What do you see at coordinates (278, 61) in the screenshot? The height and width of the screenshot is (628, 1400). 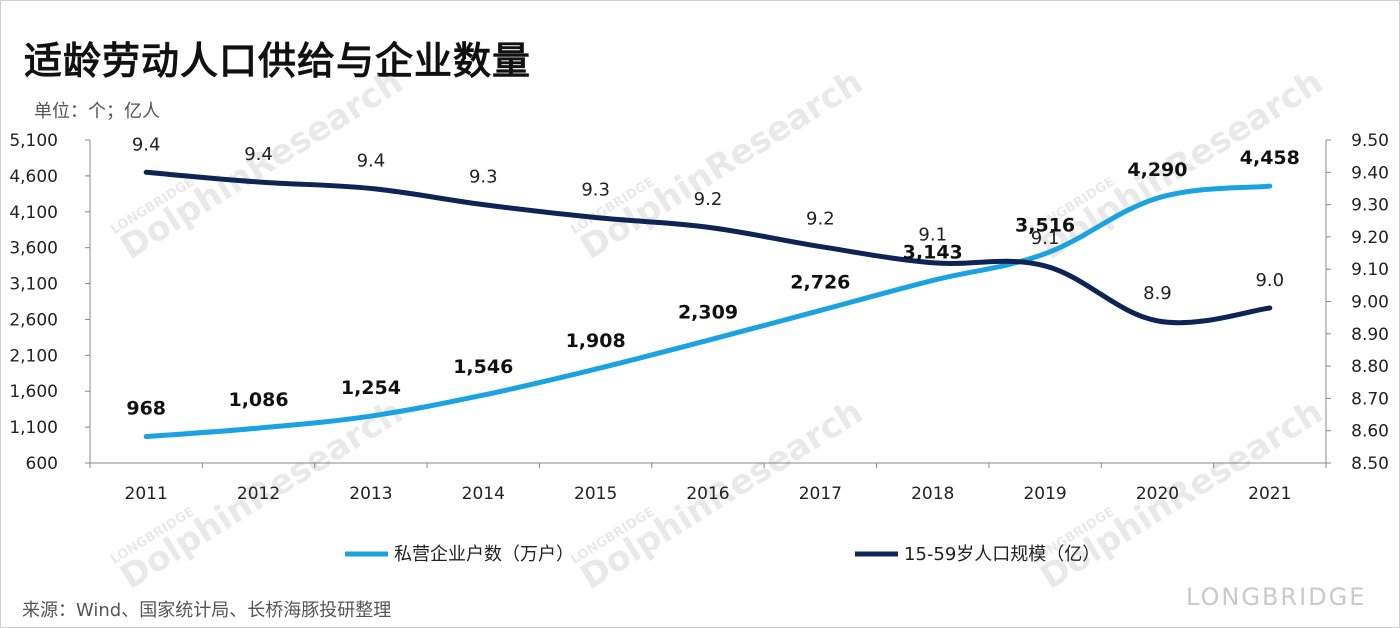 I see `chart-title: 适龄劳动人口供给与企业数量` at bounding box center [278, 61].